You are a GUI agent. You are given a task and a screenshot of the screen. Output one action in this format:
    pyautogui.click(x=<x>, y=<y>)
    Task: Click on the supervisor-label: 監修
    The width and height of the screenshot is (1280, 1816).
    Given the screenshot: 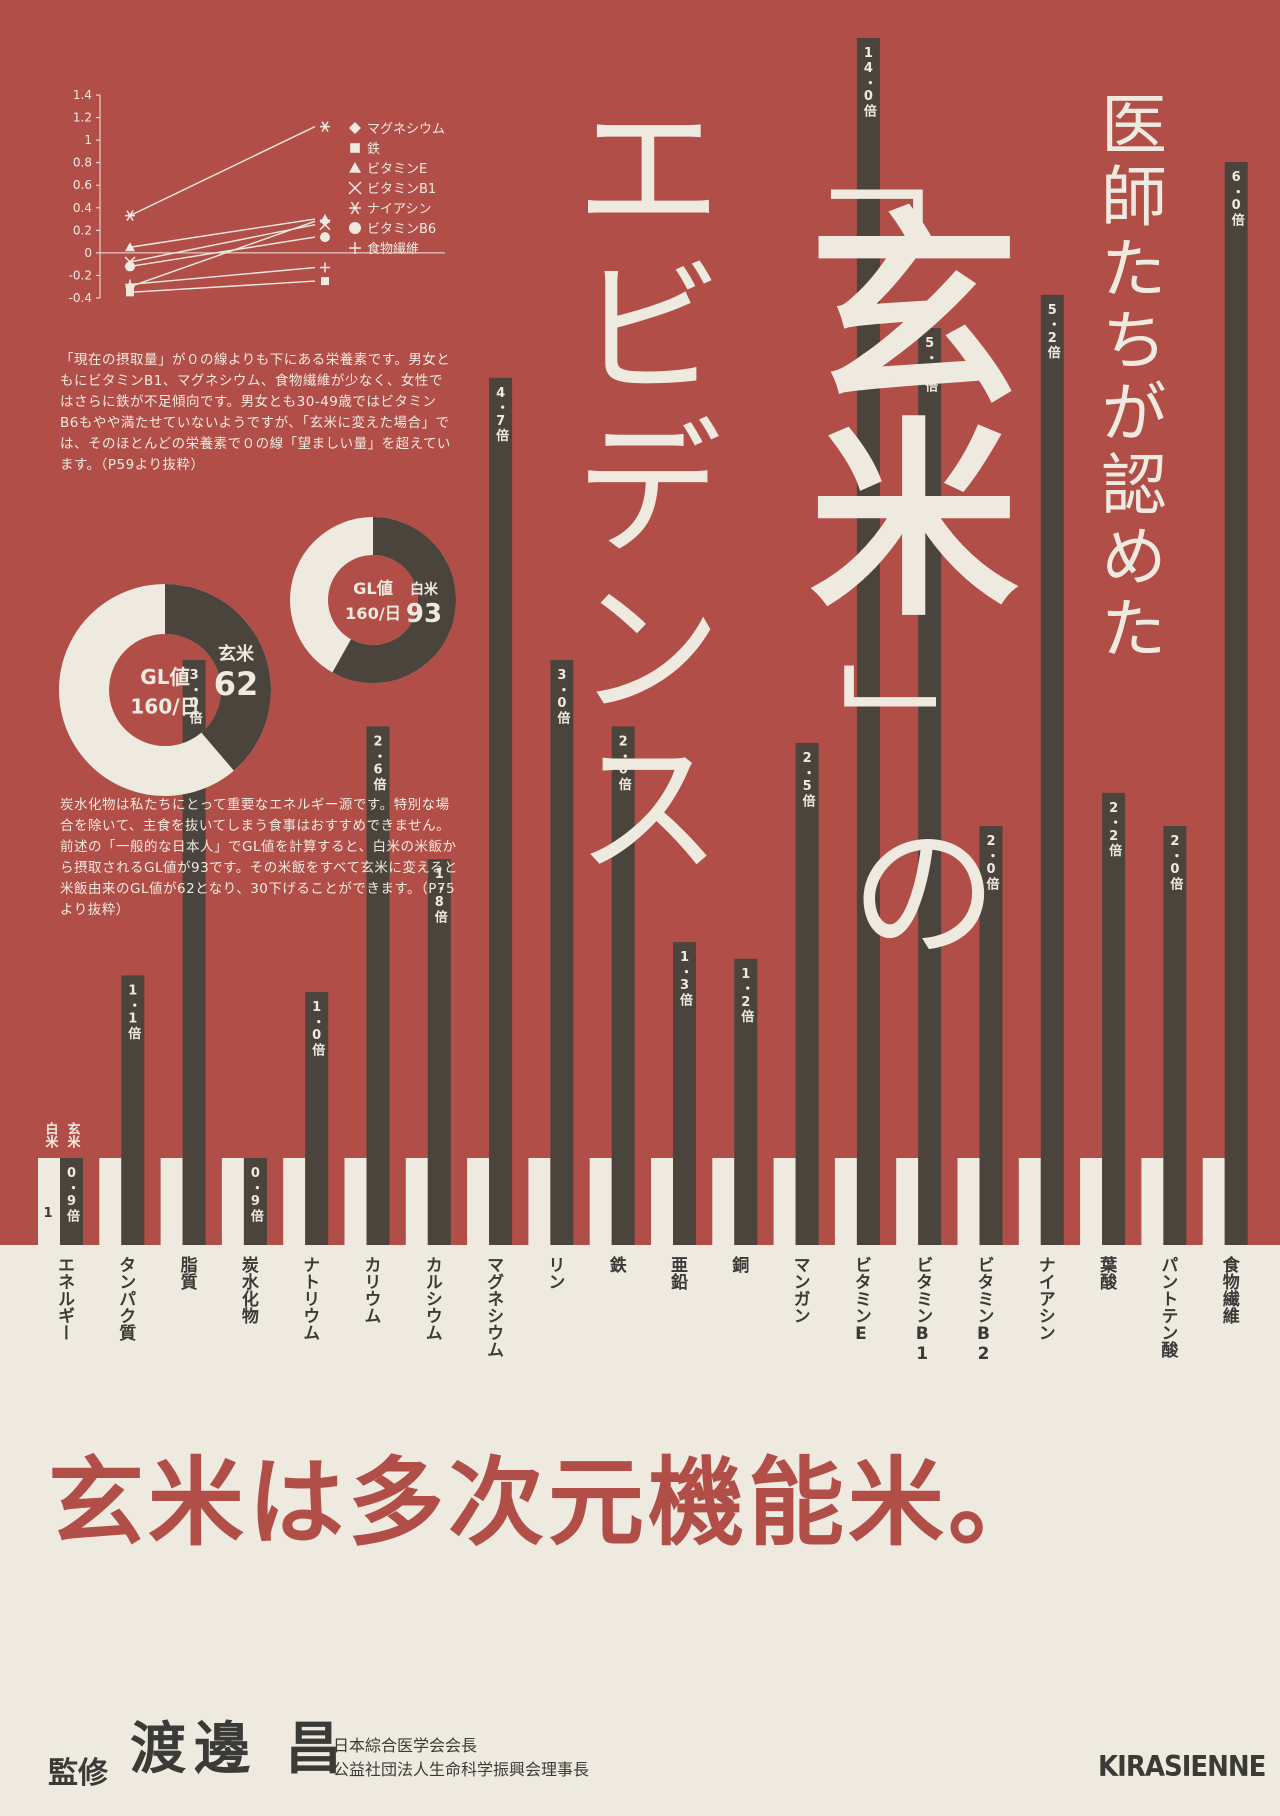 What is the action you would take?
    pyautogui.click(x=78, y=1773)
    